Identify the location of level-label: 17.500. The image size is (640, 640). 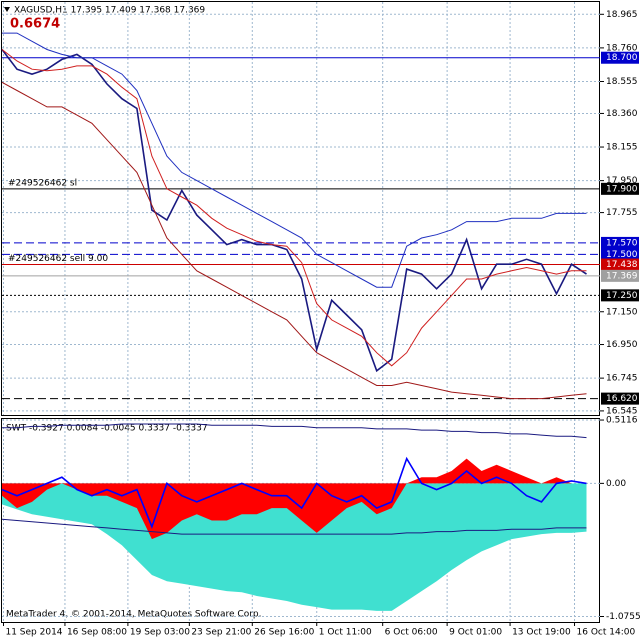
(622, 255).